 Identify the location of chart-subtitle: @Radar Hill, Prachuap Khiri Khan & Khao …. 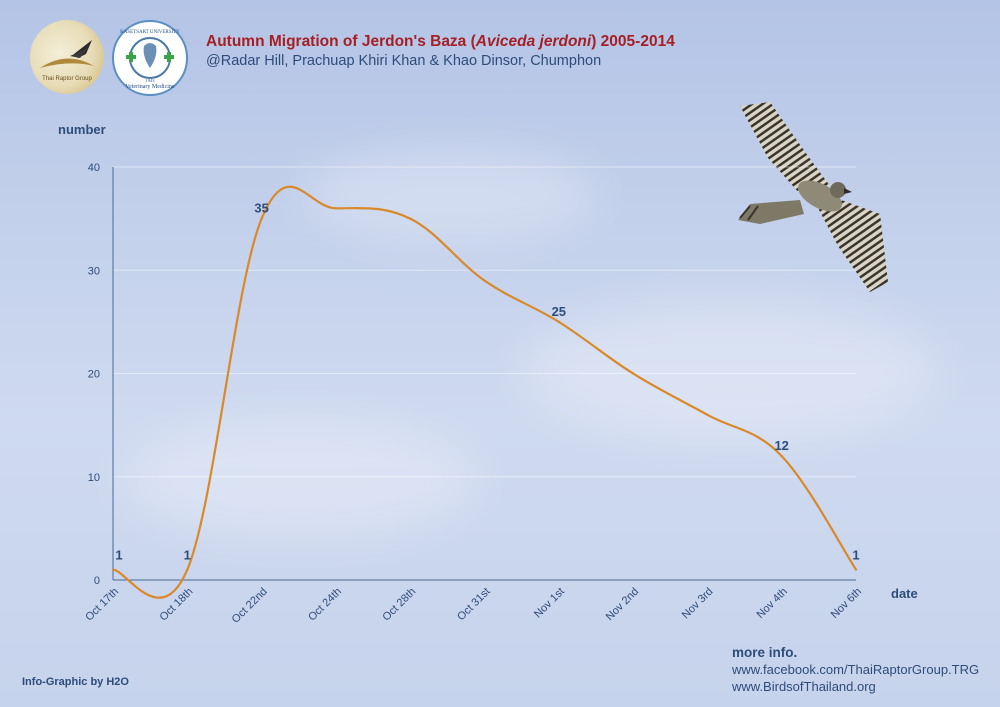
(404, 61).